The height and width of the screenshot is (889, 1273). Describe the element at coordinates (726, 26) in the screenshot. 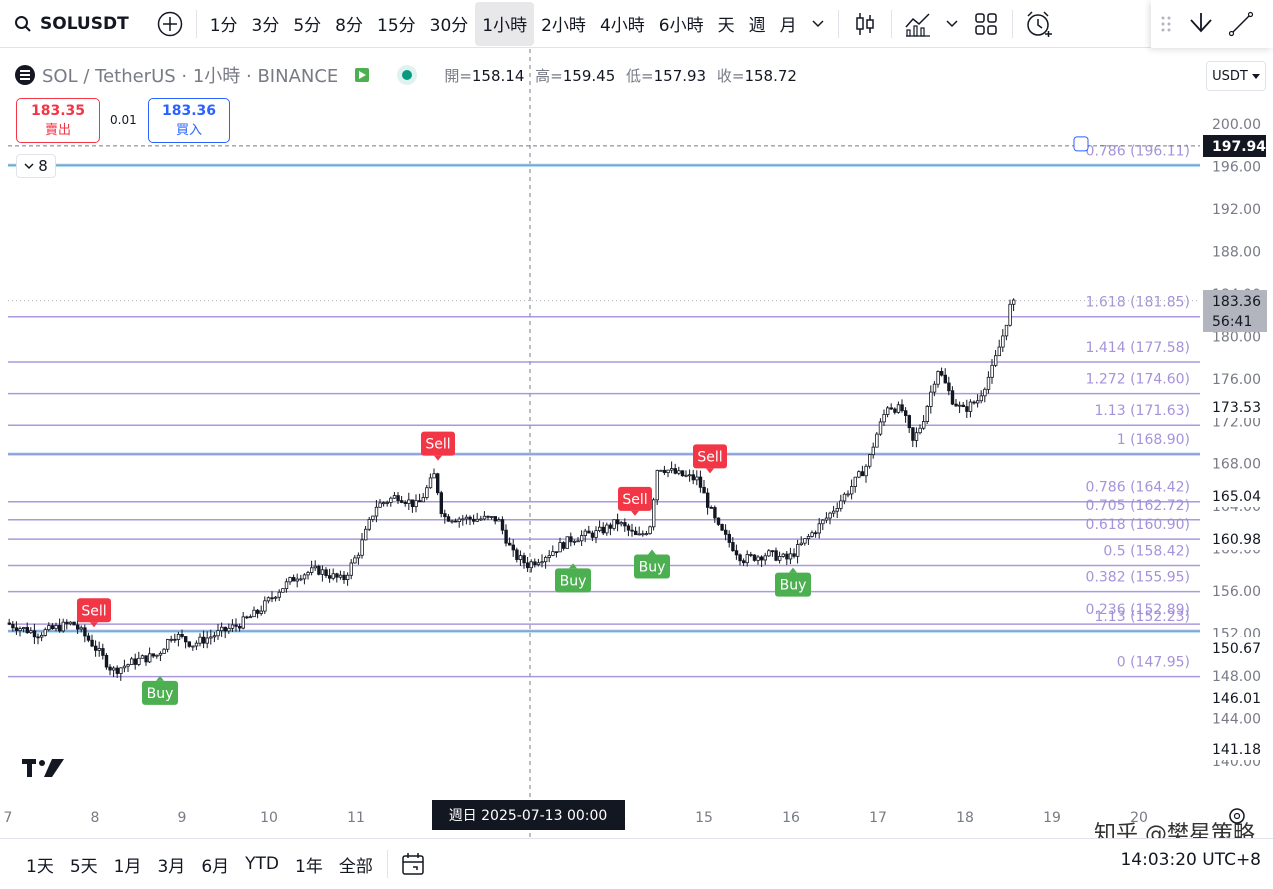

I see `interval-10: 天` at that location.